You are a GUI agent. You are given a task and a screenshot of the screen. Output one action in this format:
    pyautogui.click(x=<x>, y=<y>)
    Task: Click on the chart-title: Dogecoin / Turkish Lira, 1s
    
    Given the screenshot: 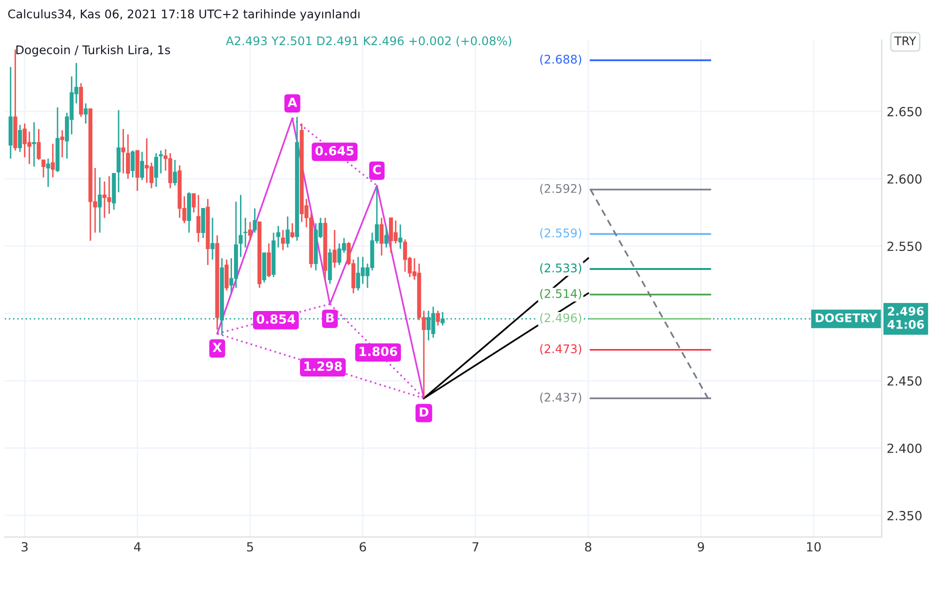 What is the action you would take?
    pyautogui.click(x=93, y=51)
    